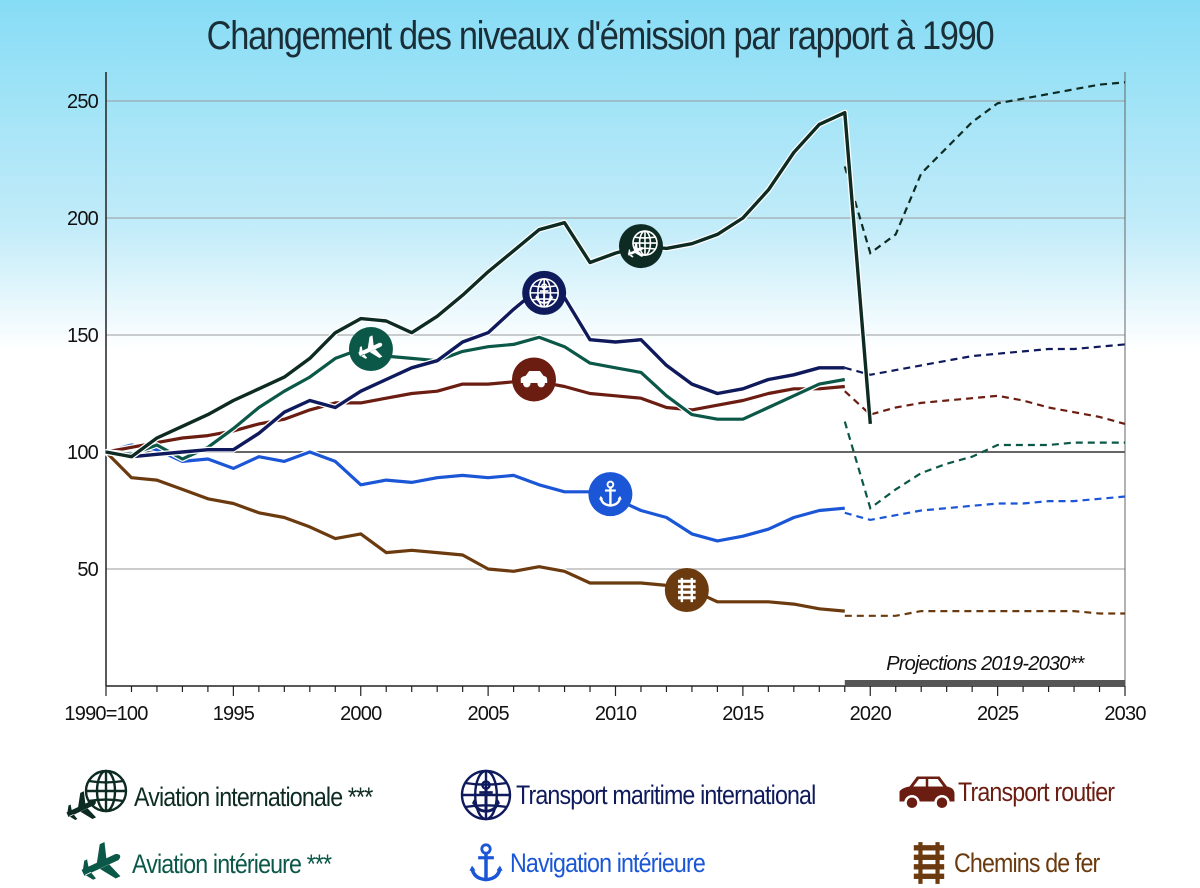 Image resolution: width=1200 pixels, height=888 pixels. Describe the element at coordinates (1027, 862) in the screenshot. I see `legend-label: Chemins de fer` at that location.